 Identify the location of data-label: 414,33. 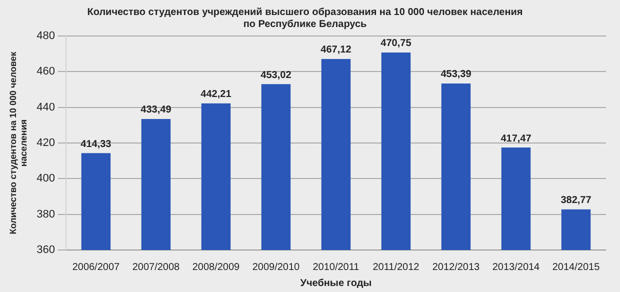
(96, 144).